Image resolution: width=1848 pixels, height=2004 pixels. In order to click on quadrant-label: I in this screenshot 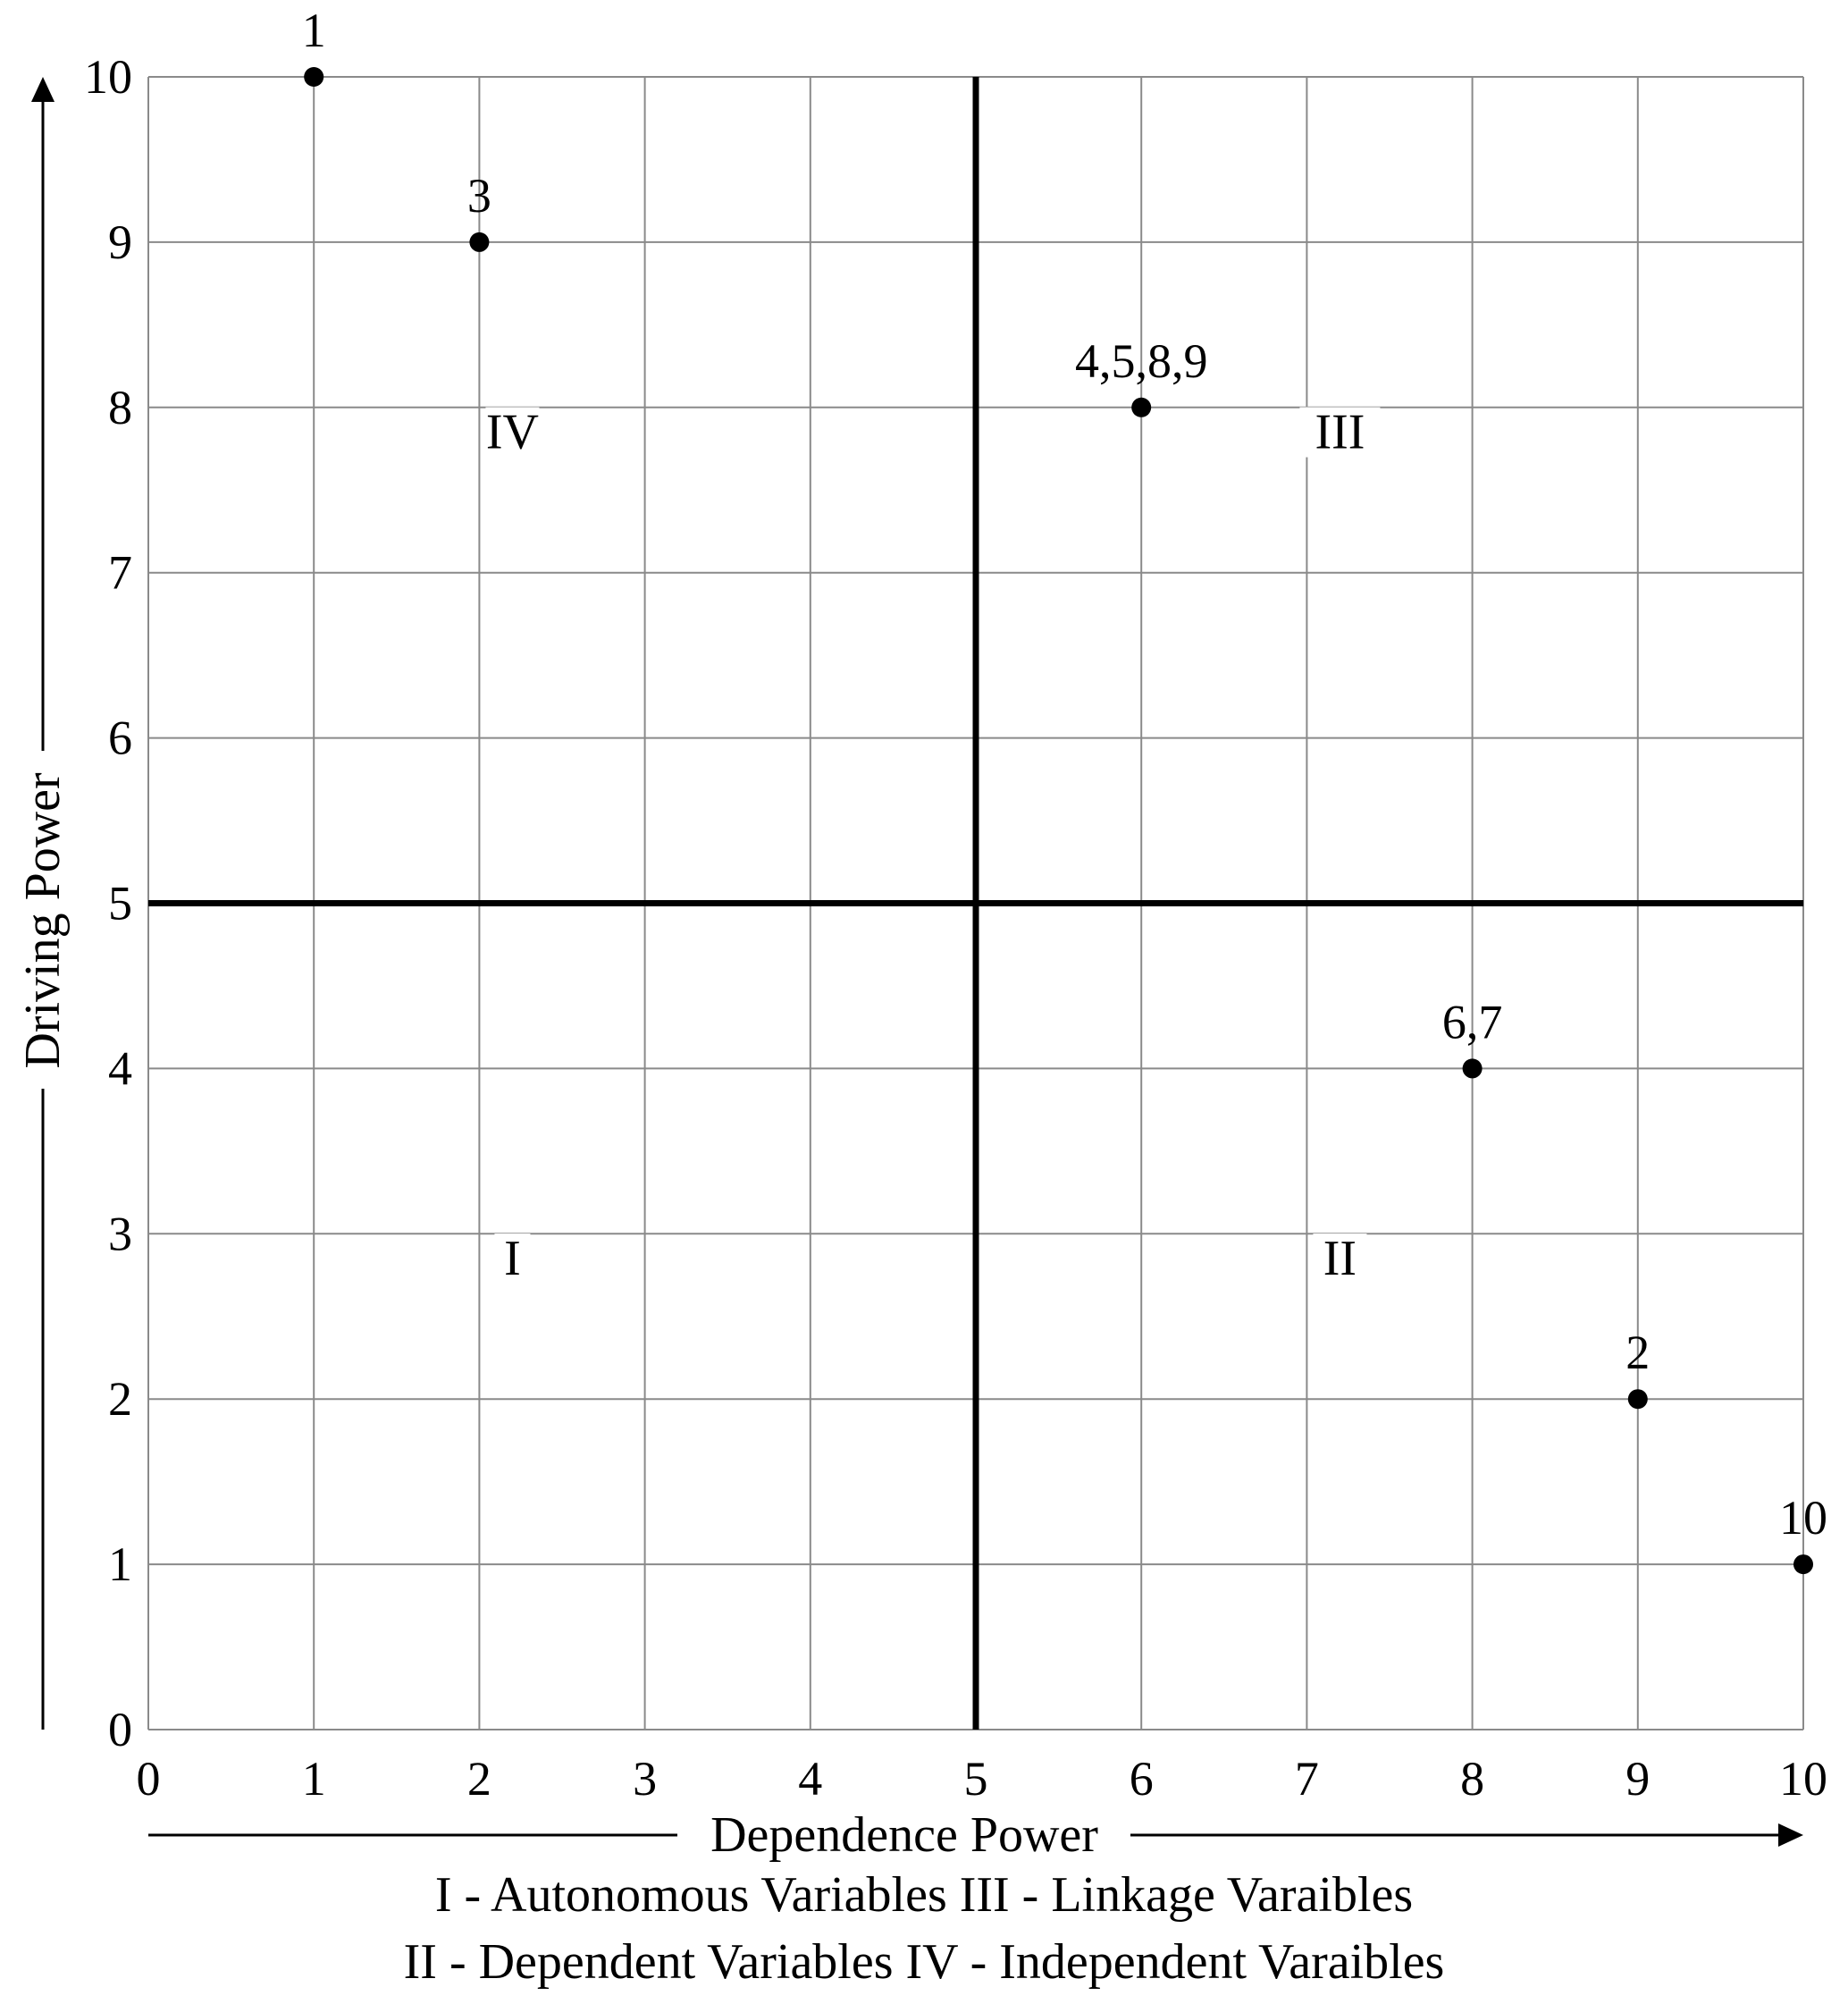, I will do `click(512, 1258)`.